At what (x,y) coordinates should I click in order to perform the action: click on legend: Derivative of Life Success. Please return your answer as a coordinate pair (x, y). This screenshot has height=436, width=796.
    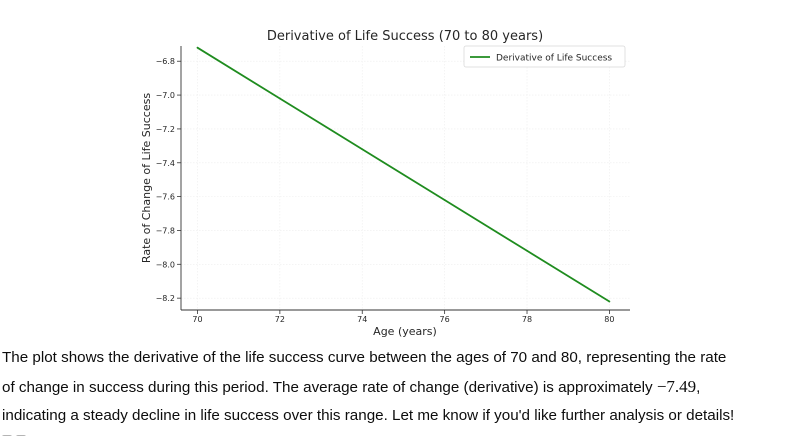
    Looking at the image, I should click on (544, 56).